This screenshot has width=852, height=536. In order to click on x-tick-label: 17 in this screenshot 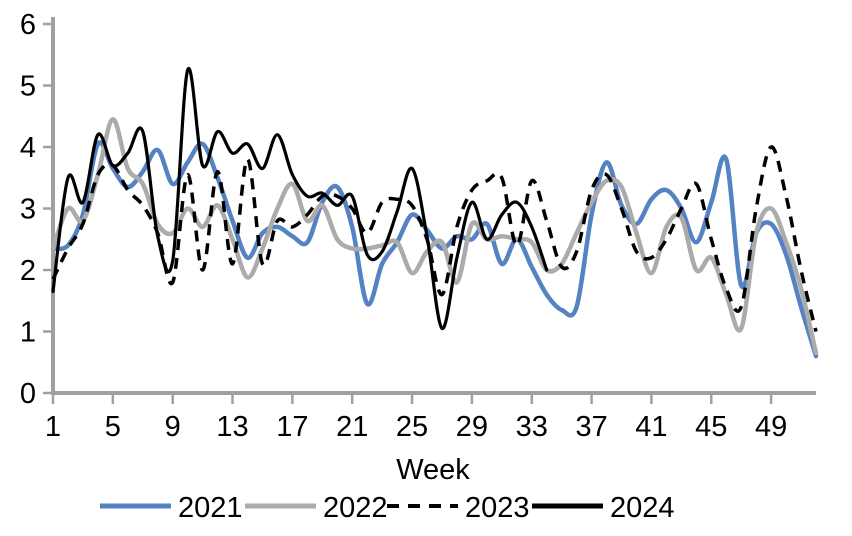, I will do `click(292, 427)`.